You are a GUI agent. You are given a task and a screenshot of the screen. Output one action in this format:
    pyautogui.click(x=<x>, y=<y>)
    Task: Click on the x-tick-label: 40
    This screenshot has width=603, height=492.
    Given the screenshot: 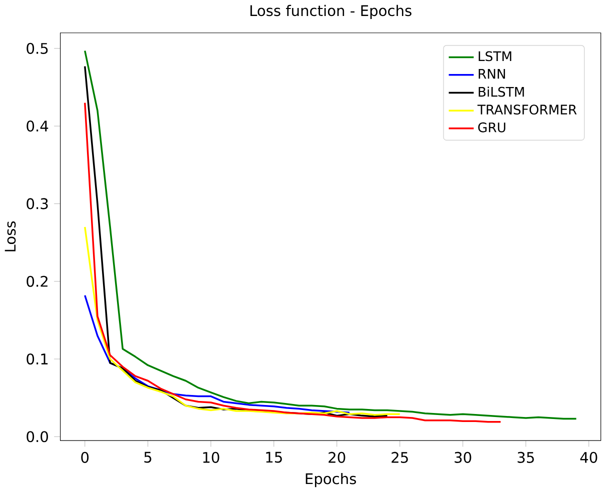 What is the action you would take?
    pyautogui.click(x=589, y=457)
    